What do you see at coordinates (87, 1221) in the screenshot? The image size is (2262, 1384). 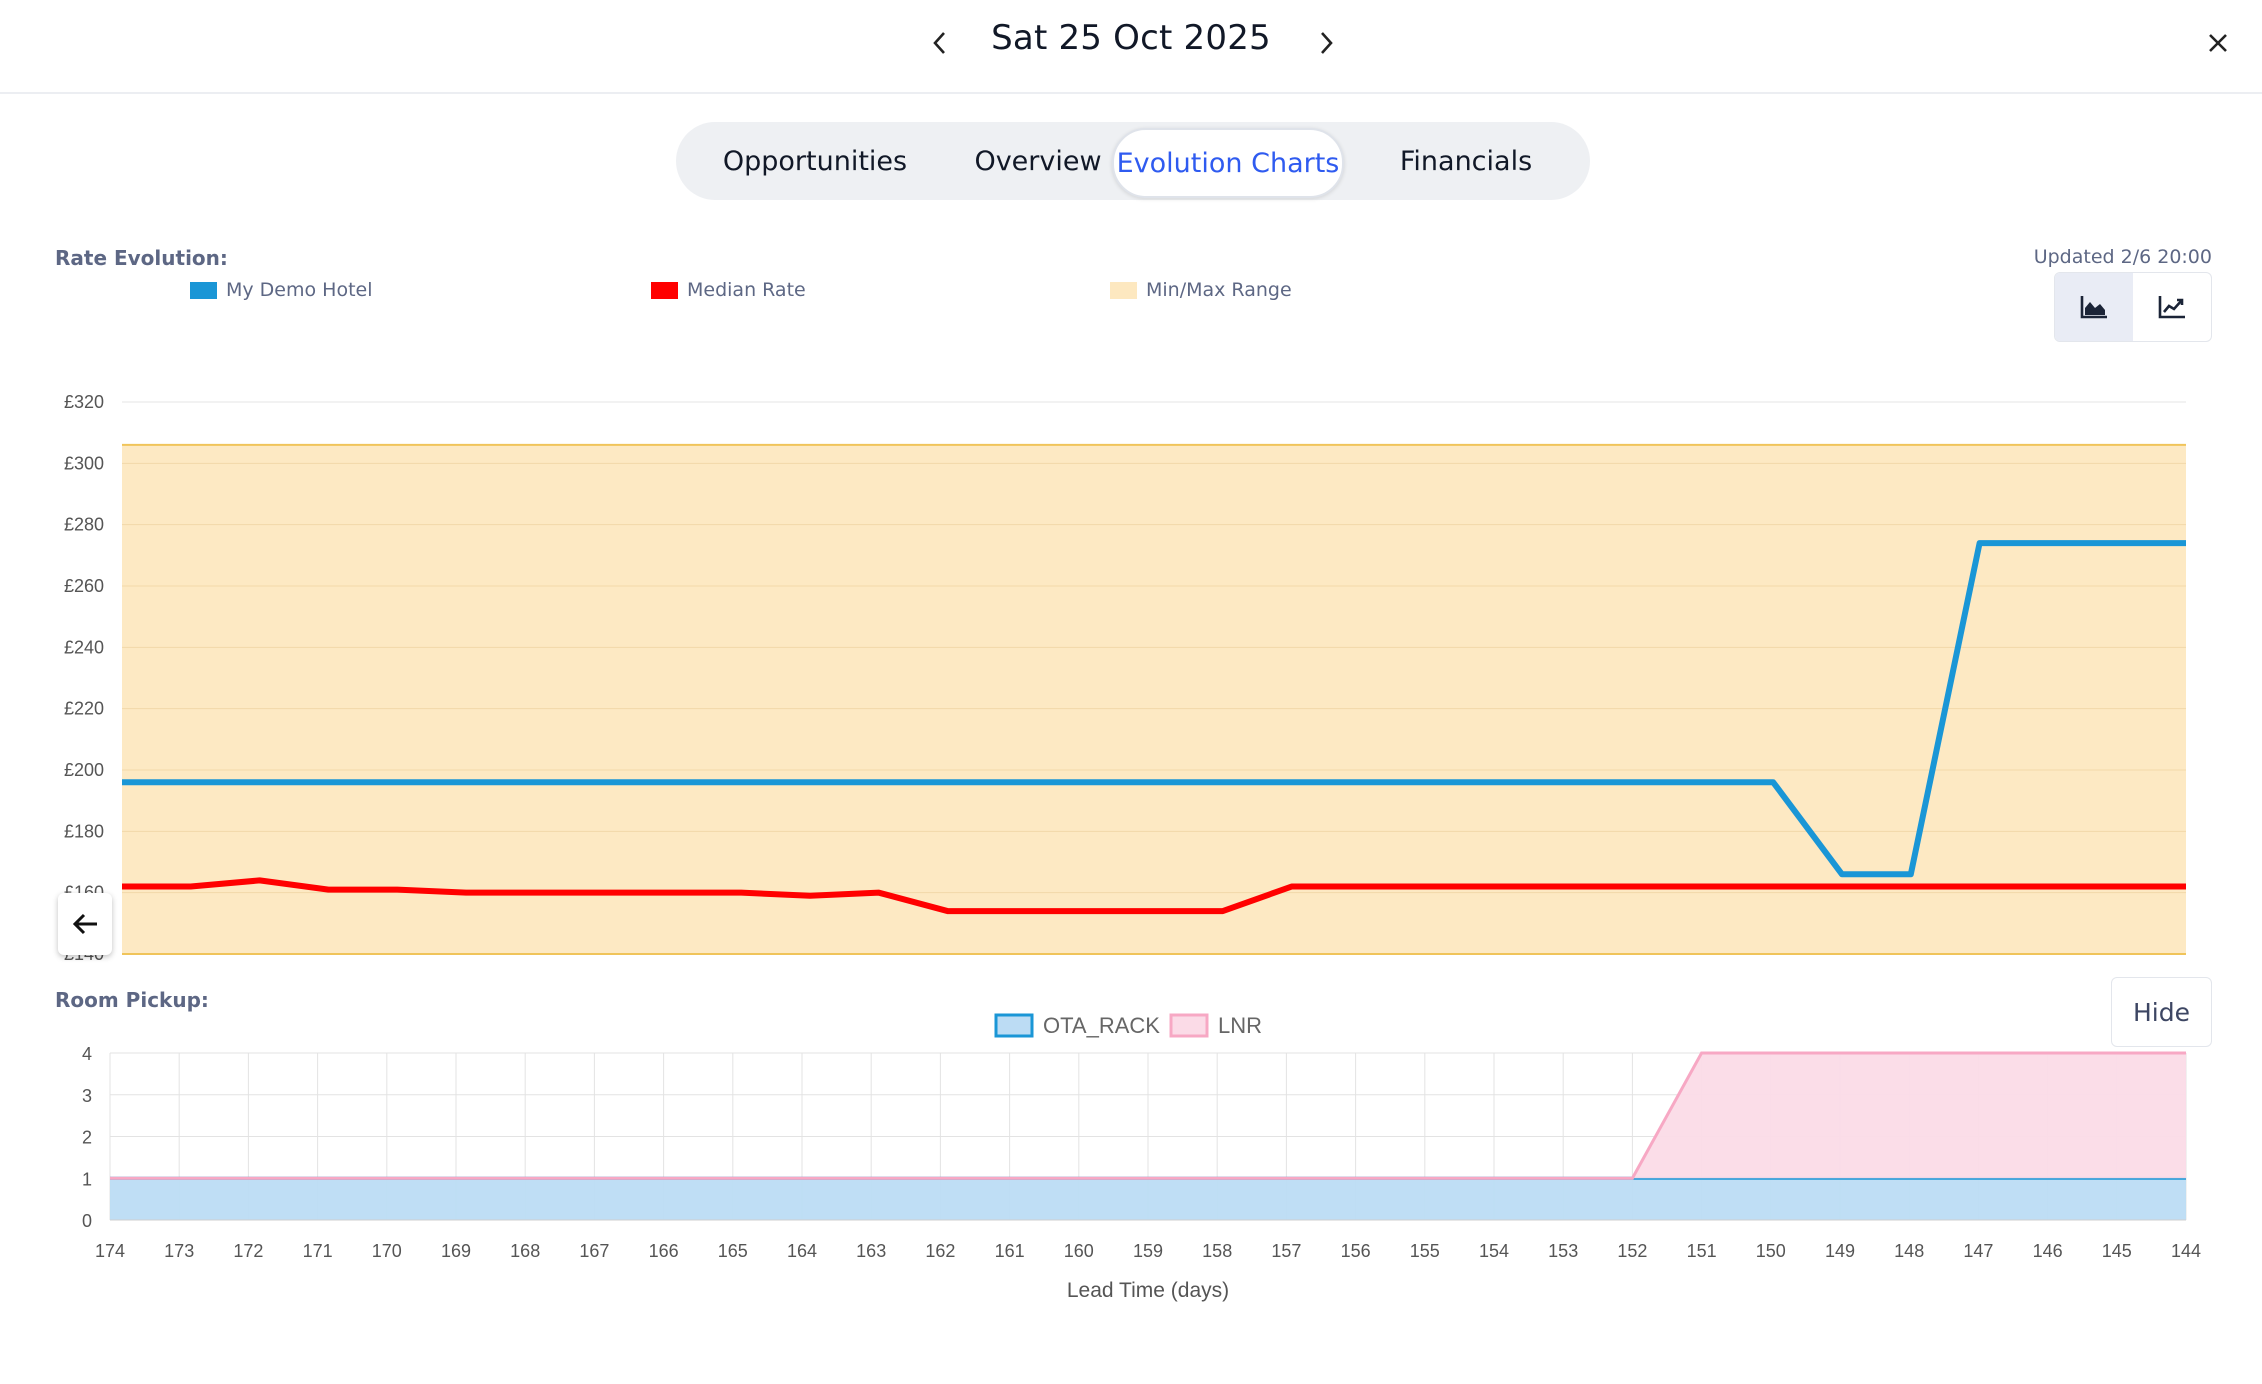 I see `y-tick-label: 0` at bounding box center [87, 1221].